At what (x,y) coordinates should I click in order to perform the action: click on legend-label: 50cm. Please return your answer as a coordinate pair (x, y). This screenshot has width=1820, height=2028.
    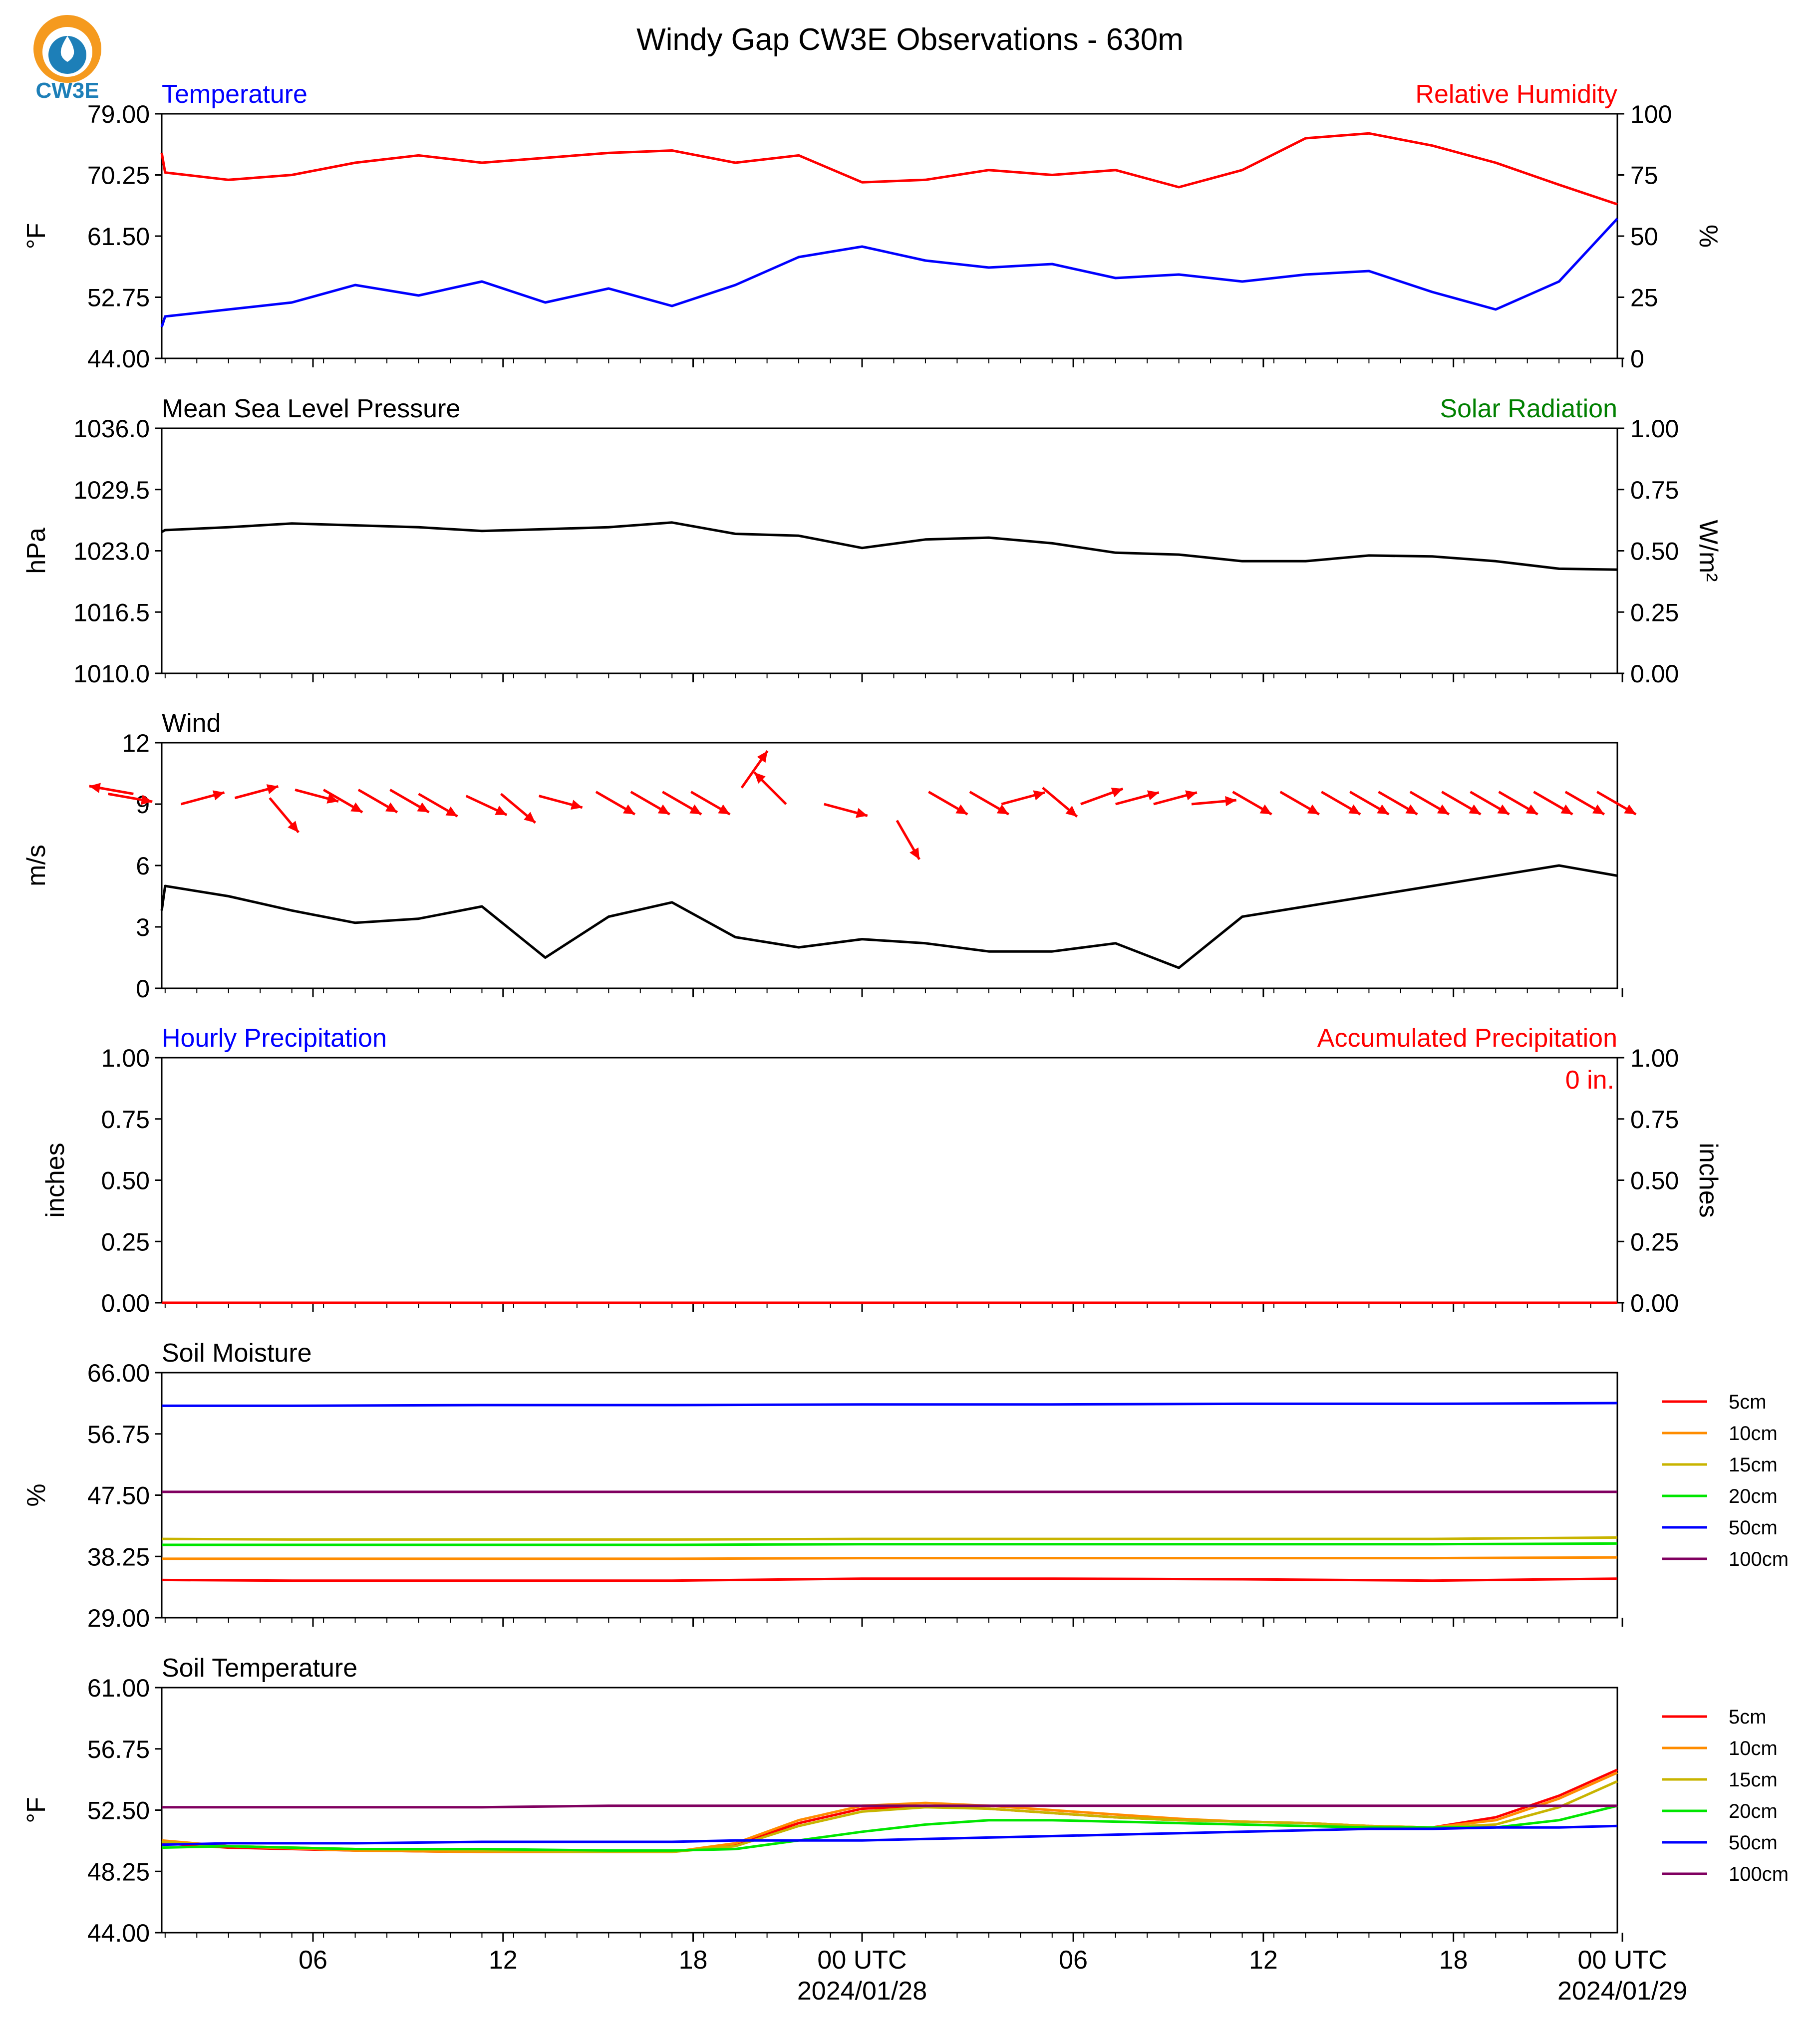
    Looking at the image, I should click on (1753, 1843).